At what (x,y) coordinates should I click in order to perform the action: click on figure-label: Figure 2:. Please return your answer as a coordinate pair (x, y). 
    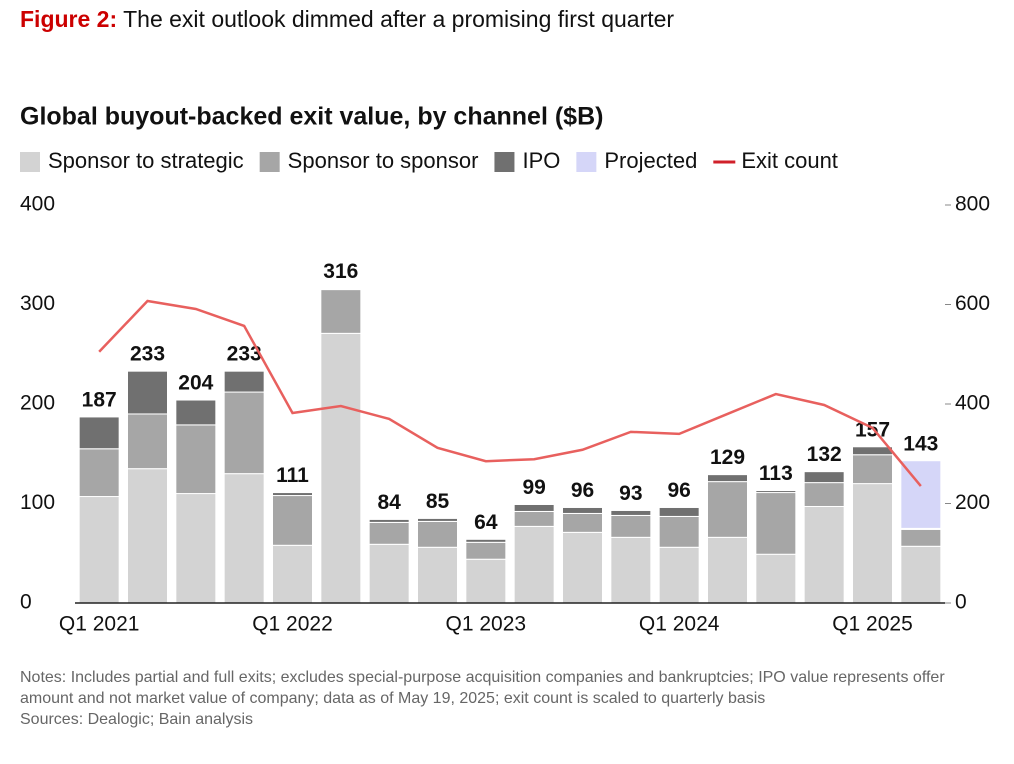
    Looking at the image, I should click on (69, 19).